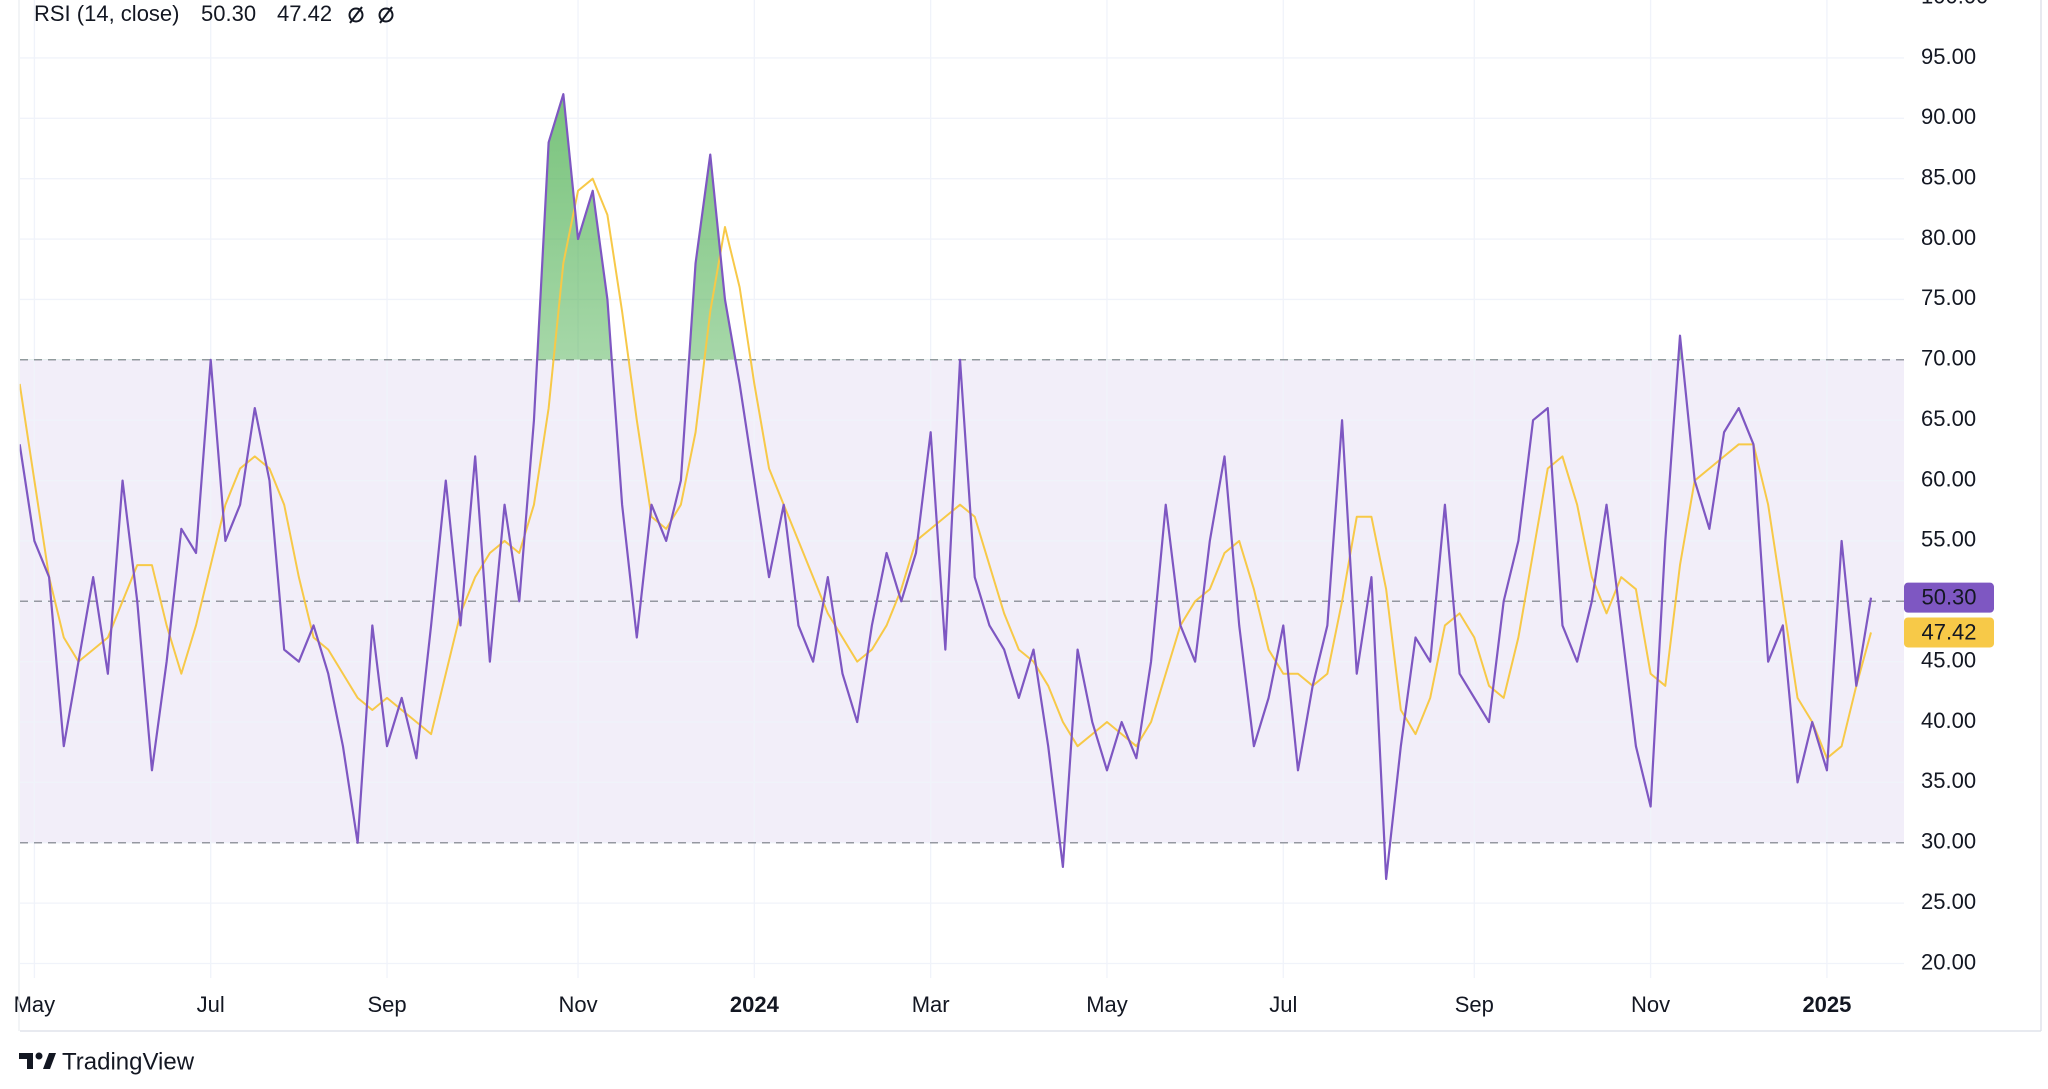 Image resolution: width=2048 pixels, height=1089 pixels. What do you see at coordinates (37, 1060) in the screenshot?
I see `brand-logo` at bounding box center [37, 1060].